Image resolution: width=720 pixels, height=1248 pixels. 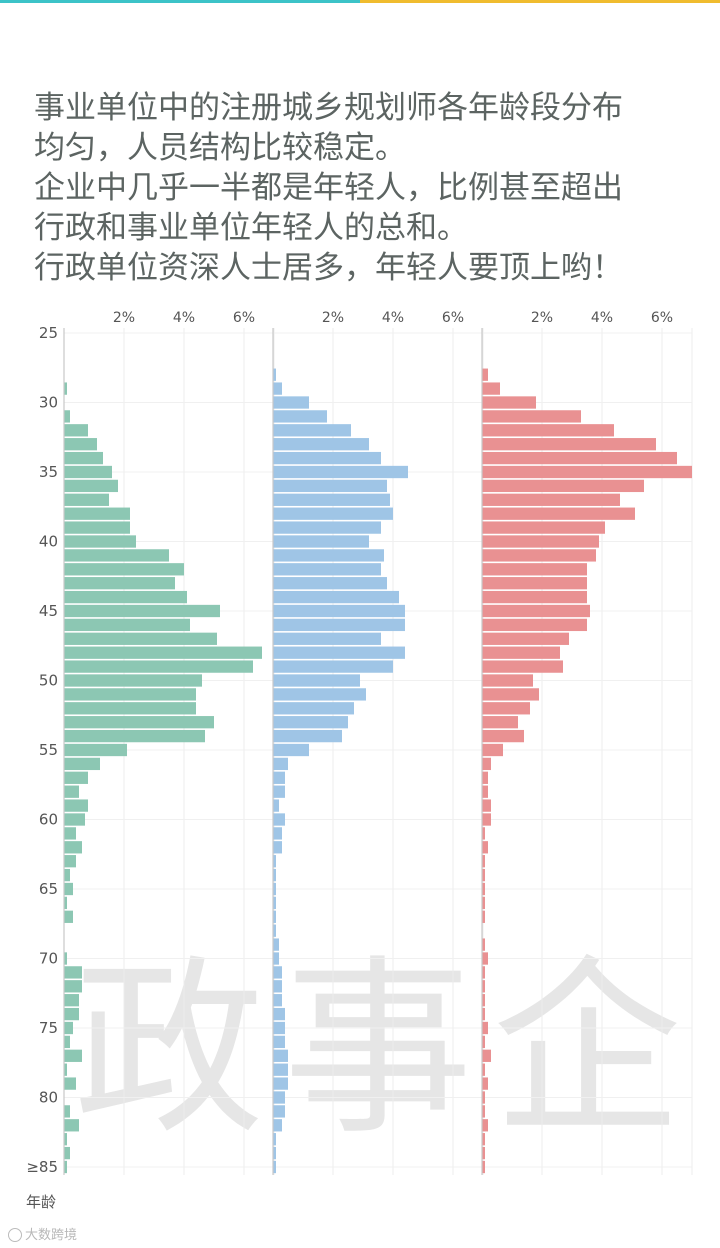 What do you see at coordinates (169, 1049) in the screenshot?
I see `panel-watermark-label: 政` at bounding box center [169, 1049].